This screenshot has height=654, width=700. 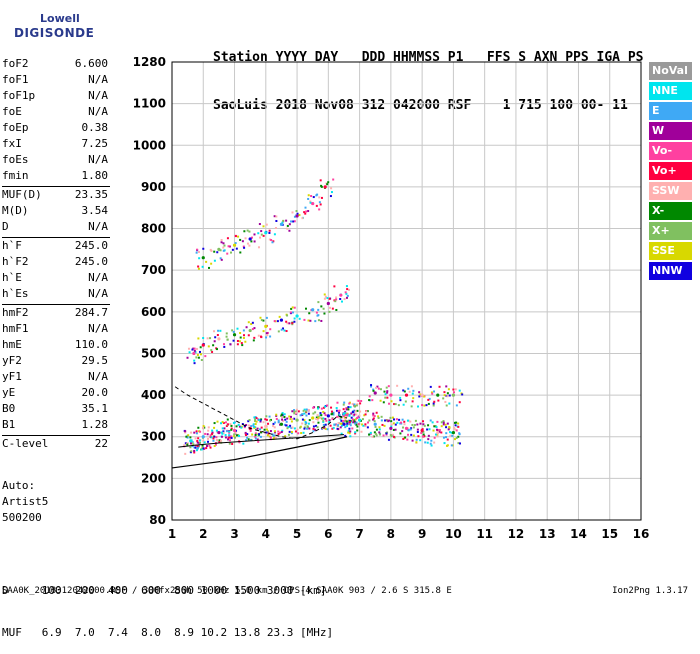 What do you see at coordinates (670, 251) in the screenshot?
I see `legend-item-sse: SSE` at bounding box center [670, 251].